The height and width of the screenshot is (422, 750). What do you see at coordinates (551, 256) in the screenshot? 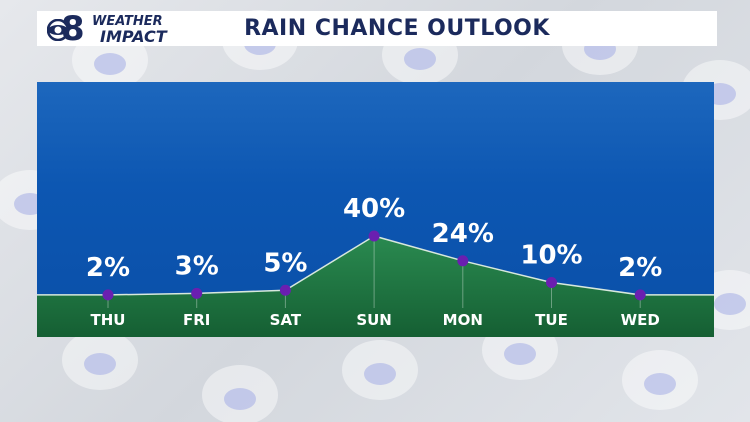
I see `value-label: 10%` at bounding box center [551, 256].